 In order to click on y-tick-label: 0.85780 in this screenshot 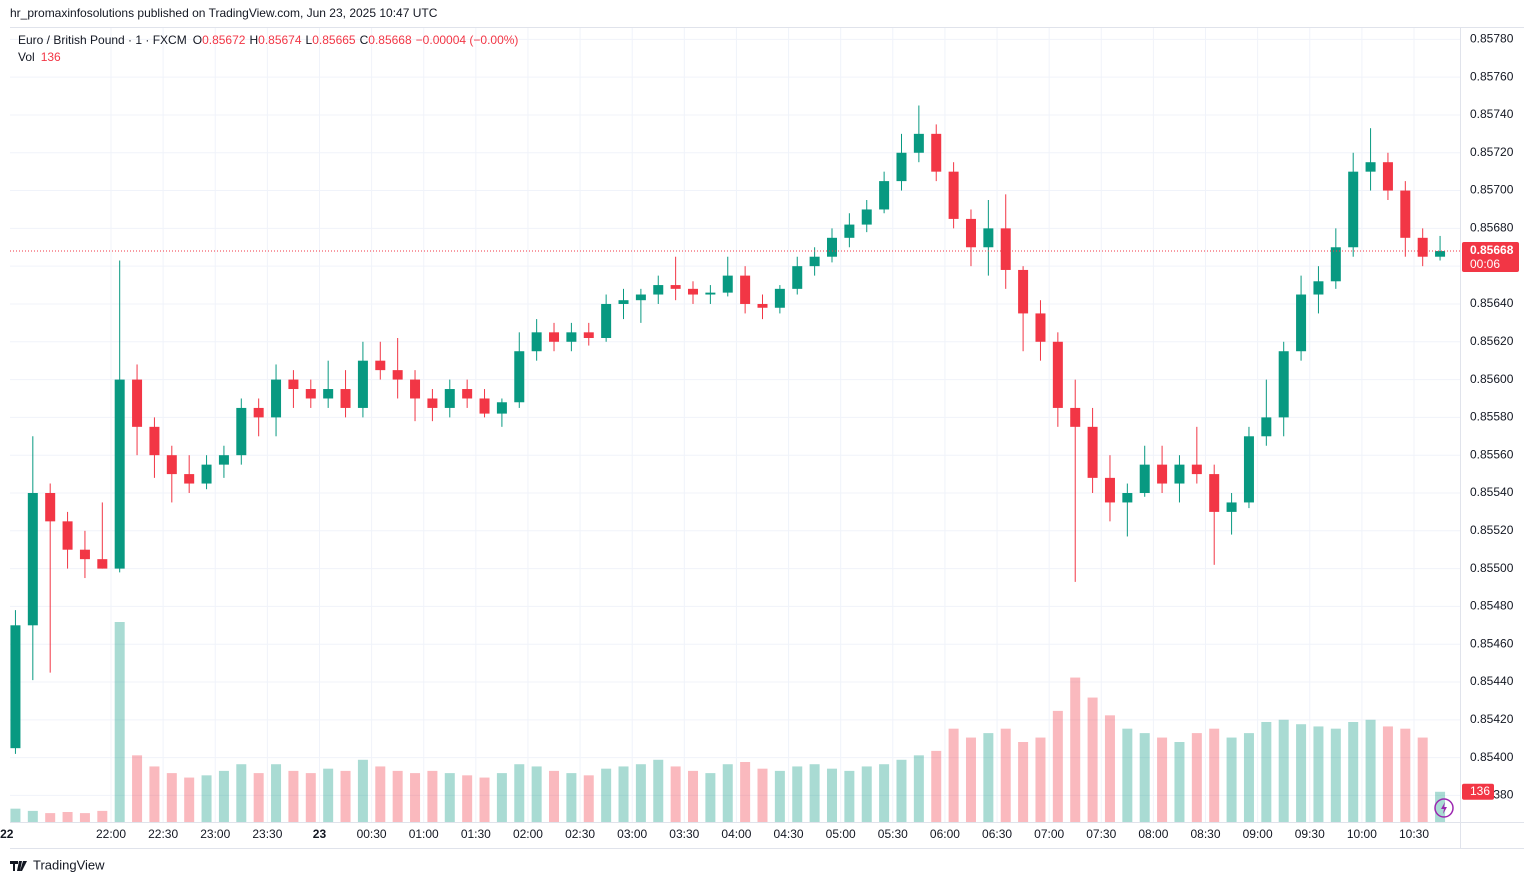, I will do `click(1492, 39)`.